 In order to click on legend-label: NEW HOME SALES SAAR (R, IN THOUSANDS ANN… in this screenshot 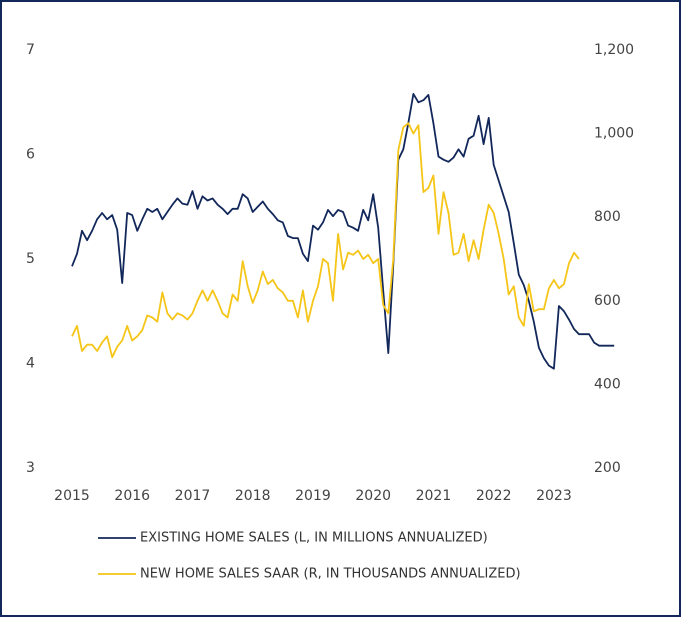, I will do `click(330, 574)`.